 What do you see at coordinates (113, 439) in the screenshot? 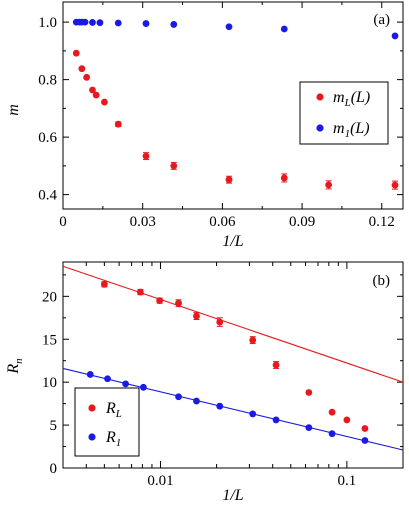
I see `legend-label-R1: R1` at bounding box center [113, 439].